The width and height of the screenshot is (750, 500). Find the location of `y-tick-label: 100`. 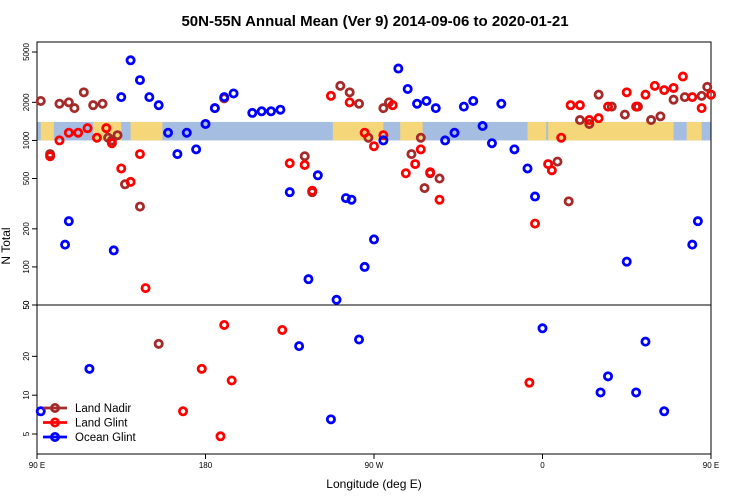

y-tick-label: 100 is located at coordinates (26, 267).